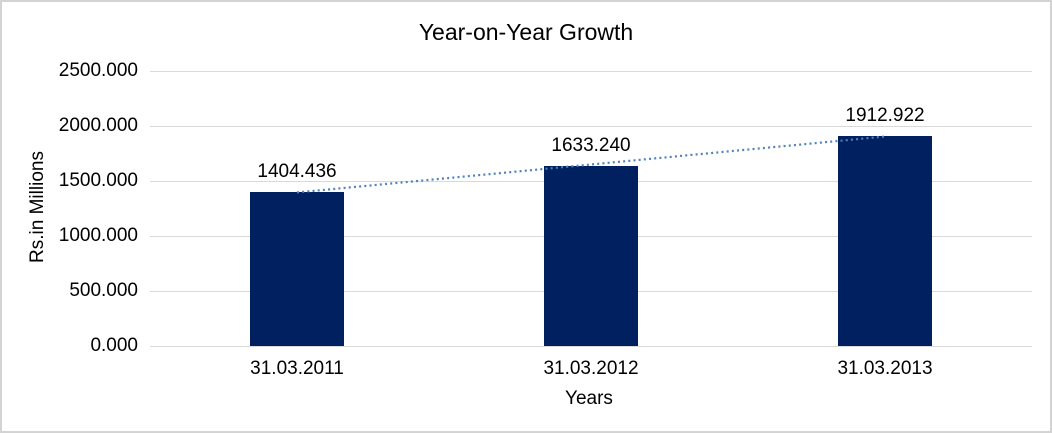 This screenshot has width=1052, height=433. I want to click on x-axis-title: Years, so click(589, 398).